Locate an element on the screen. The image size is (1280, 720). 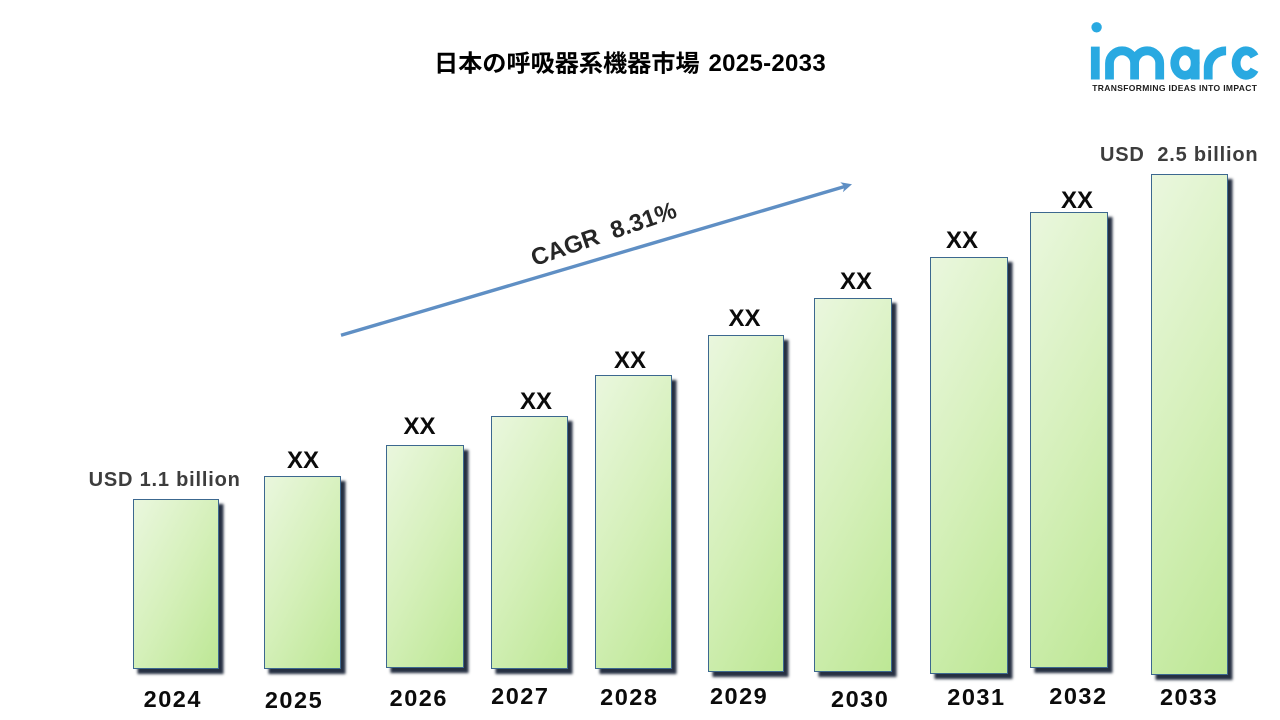
svg-text: TRANSFORMING IDEAS INTO IMPACT is located at coordinates (1175, 88).